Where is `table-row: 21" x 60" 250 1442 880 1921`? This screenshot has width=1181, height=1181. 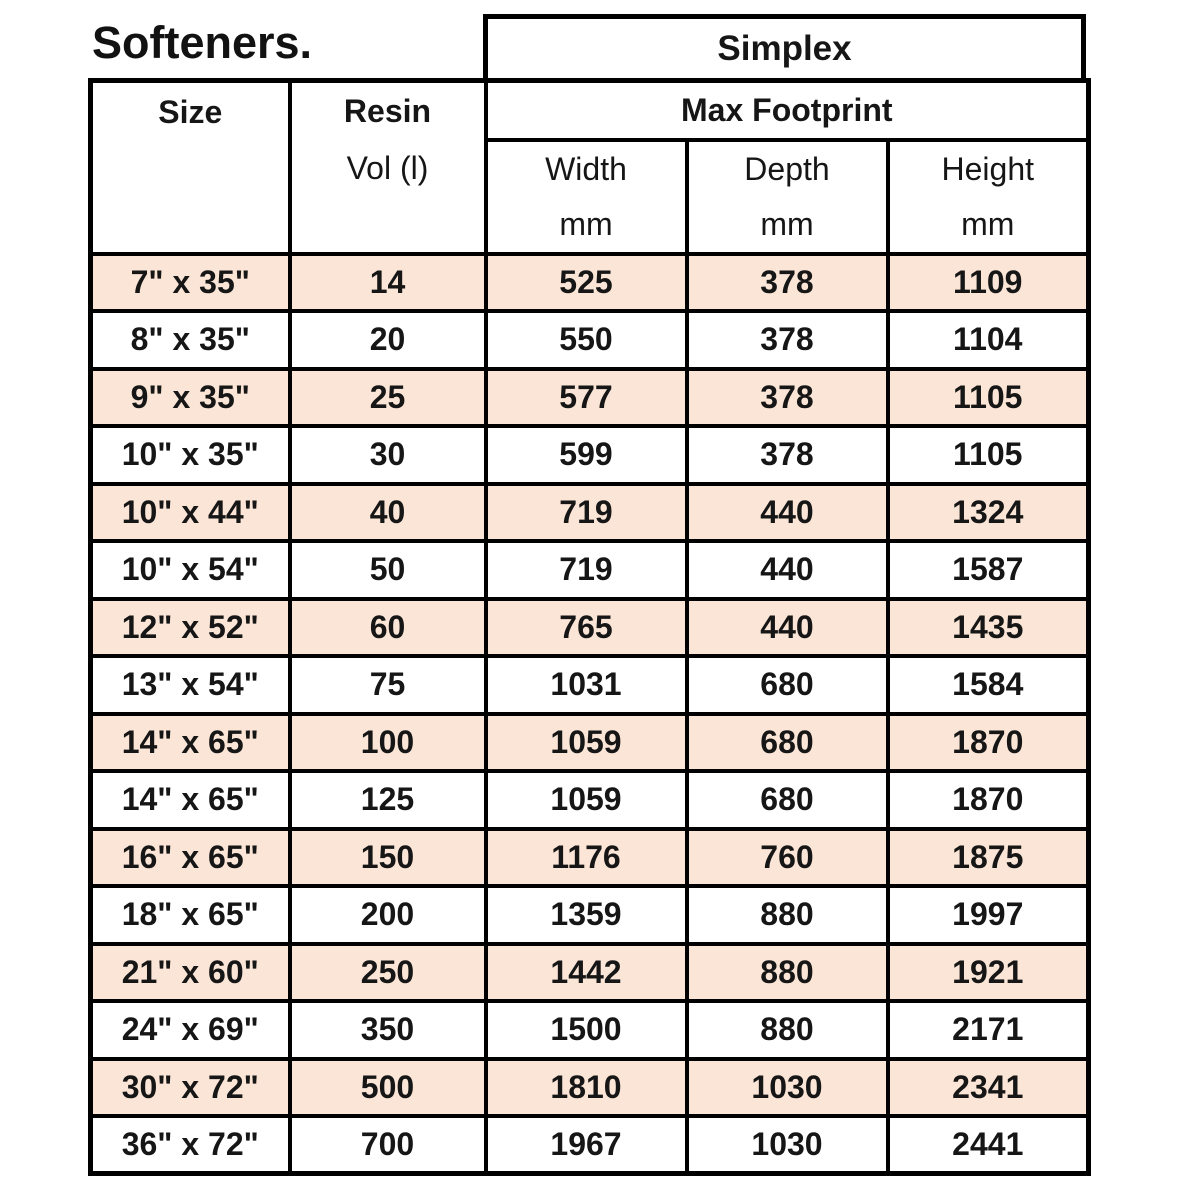 table-row: 21" x 60" 250 1442 880 1921 is located at coordinates (589, 972).